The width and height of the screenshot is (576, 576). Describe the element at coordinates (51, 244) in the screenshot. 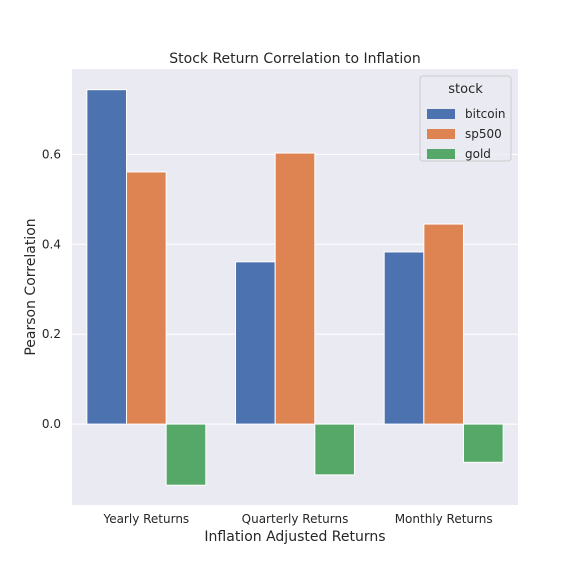

I see `y-tick-label: 0.4` at that location.